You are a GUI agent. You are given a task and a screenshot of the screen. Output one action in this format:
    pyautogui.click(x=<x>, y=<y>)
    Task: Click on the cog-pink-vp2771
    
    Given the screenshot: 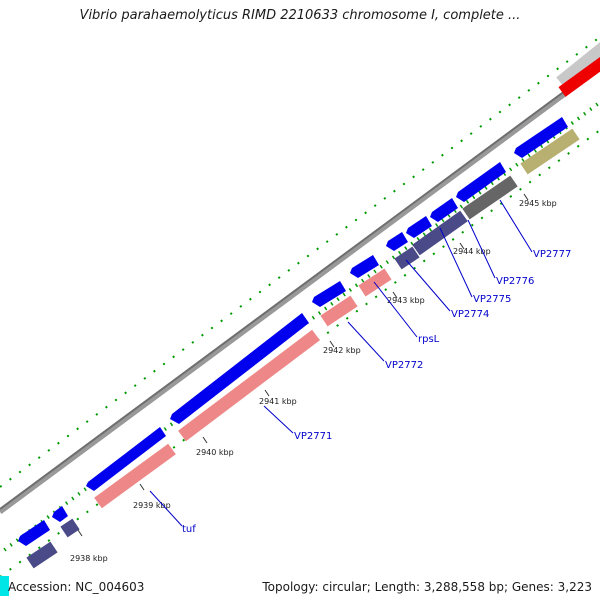 What is the action you would take?
    pyautogui.click(x=249, y=385)
    